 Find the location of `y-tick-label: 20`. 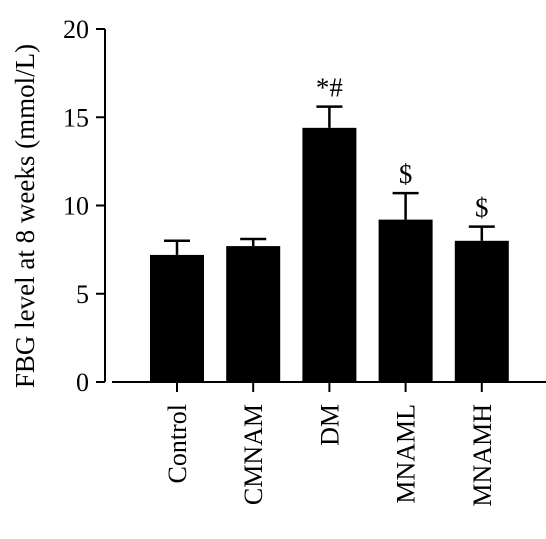

y-tick-label: 20 is located at coordinates (76, 29).